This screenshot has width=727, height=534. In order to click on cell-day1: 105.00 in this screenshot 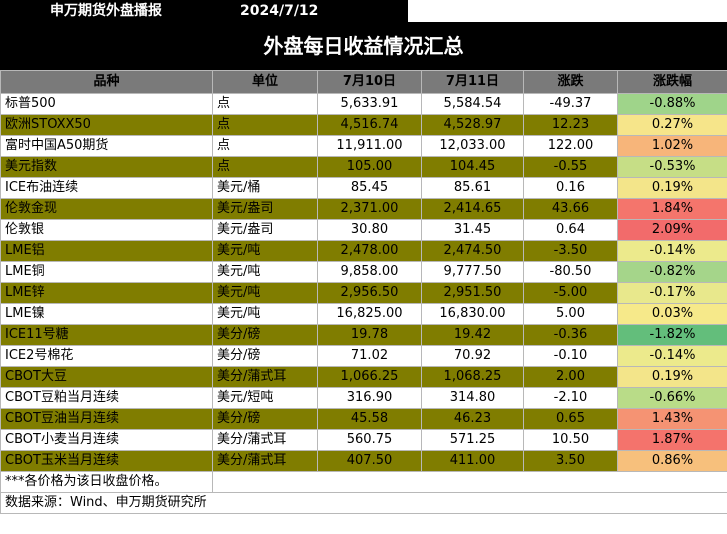, I will do `click(369, 167)`.